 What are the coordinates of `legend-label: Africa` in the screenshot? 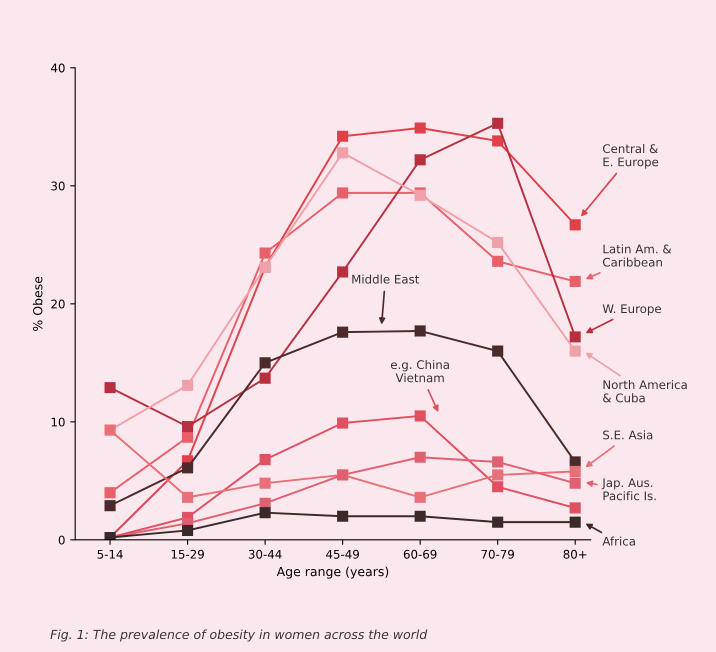 It's located at (618, 541).